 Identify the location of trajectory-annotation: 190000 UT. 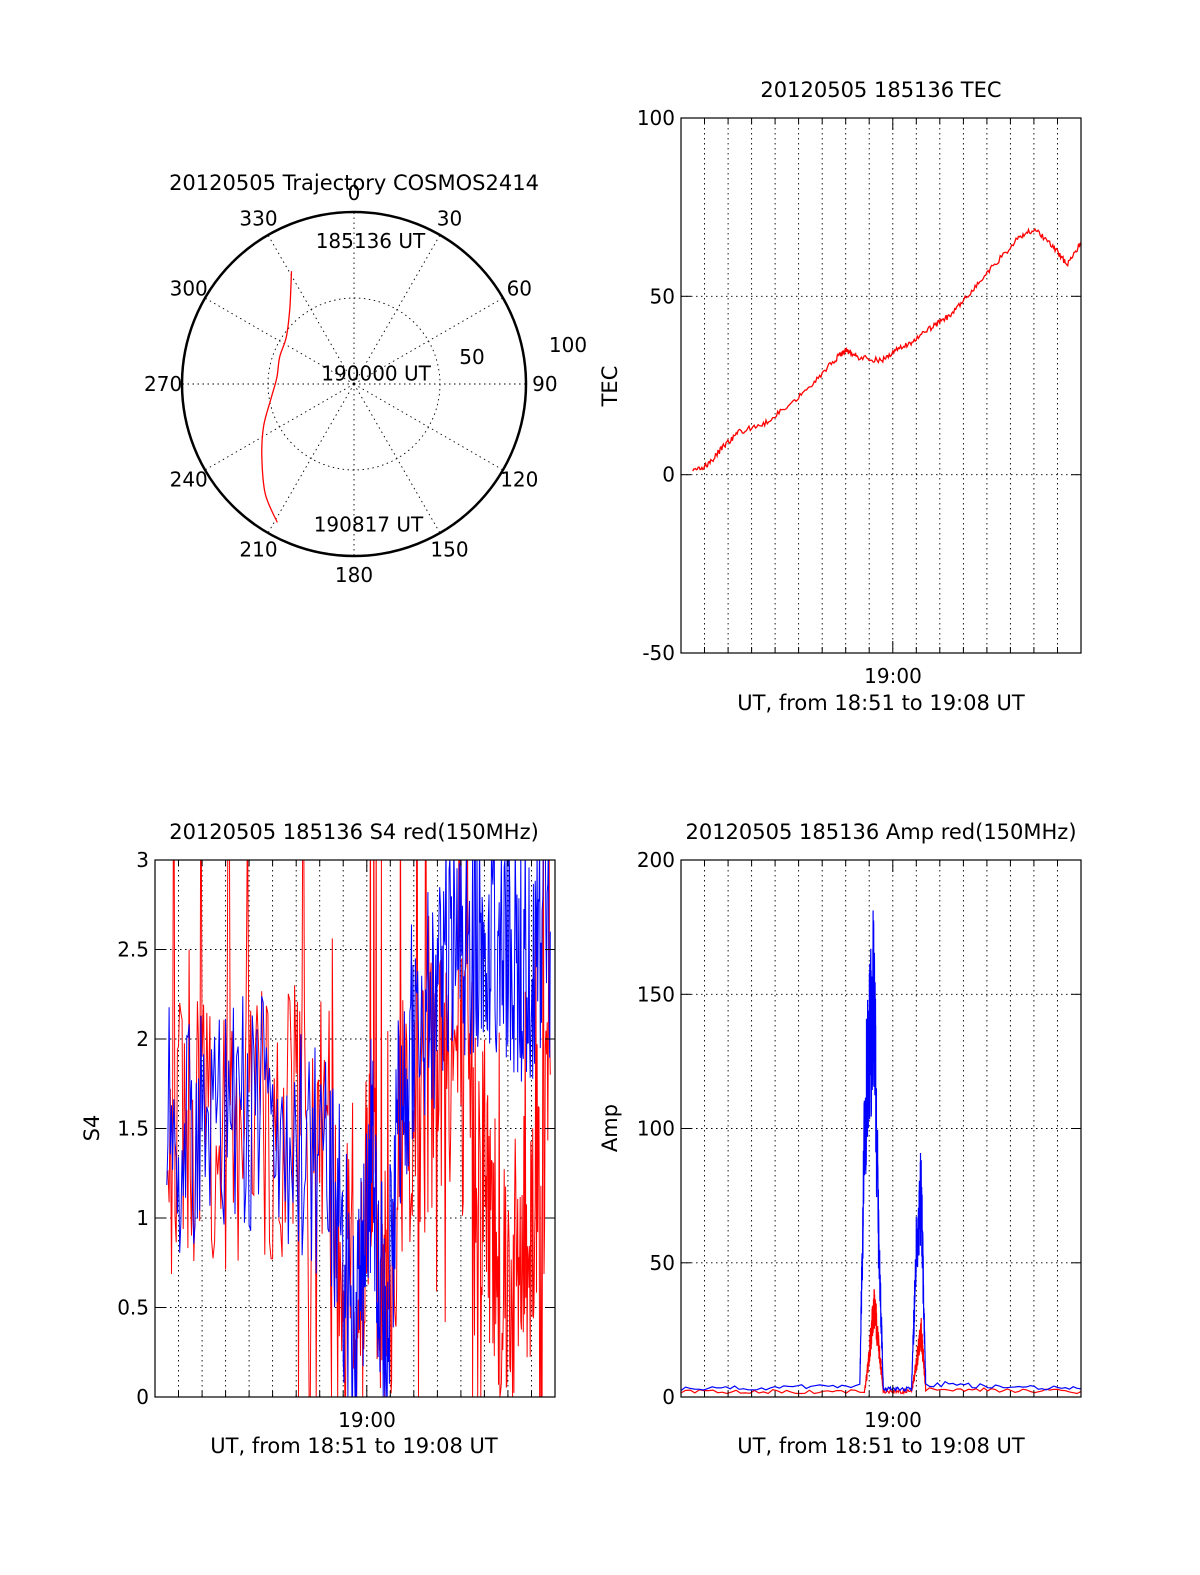
(376, 373).